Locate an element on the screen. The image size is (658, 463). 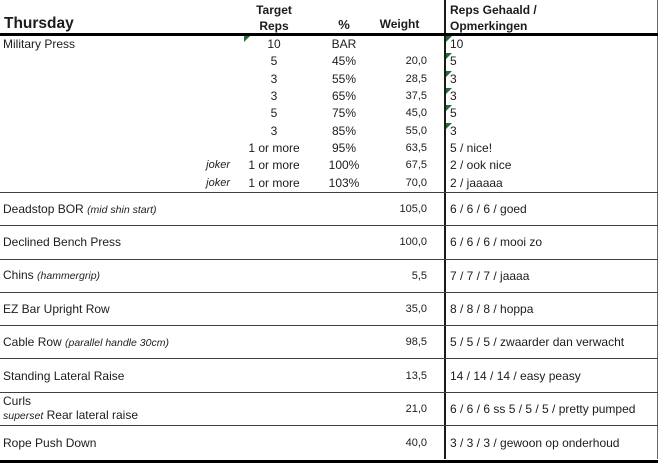
percent-header-cell: % is located at coordinates (344, 24).